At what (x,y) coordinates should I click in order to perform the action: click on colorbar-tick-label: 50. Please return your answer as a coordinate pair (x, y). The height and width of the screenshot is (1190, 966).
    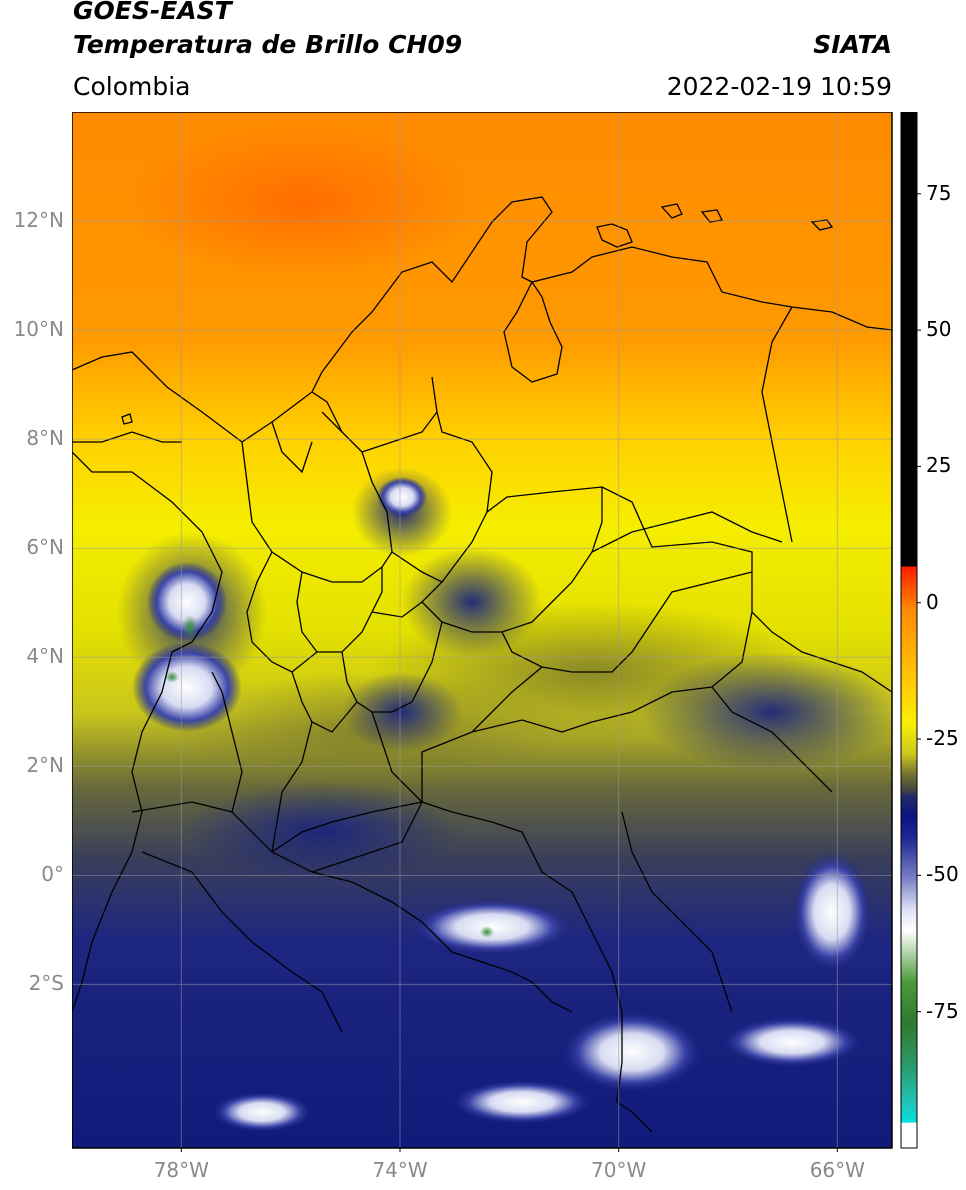
    Looking at the image, I should click on (939, 329).